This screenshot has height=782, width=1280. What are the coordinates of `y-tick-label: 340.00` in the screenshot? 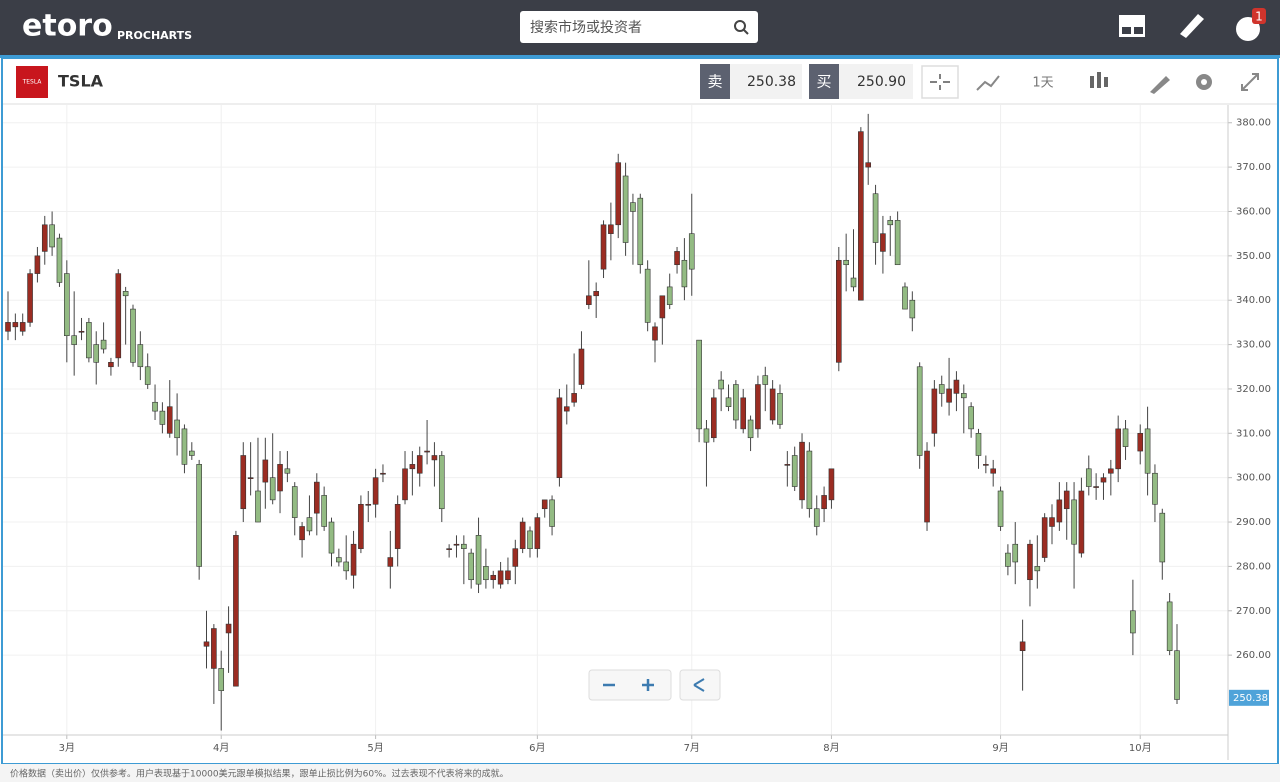 It's located at (1253, 300).